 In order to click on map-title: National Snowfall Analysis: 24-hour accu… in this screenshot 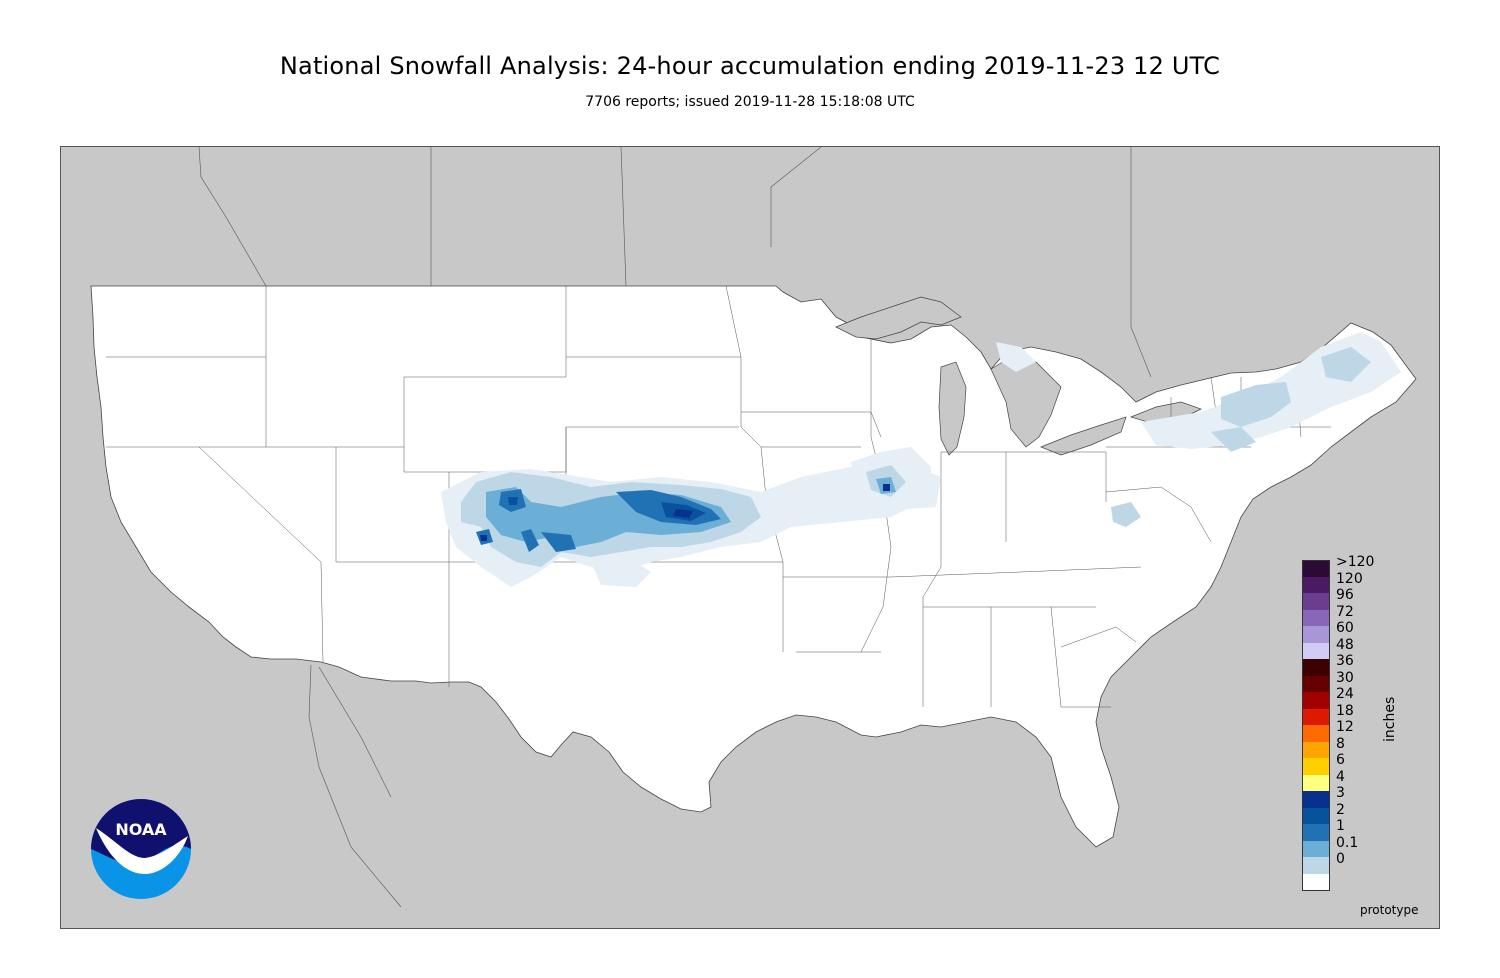, I will do `click(750, 66)`.